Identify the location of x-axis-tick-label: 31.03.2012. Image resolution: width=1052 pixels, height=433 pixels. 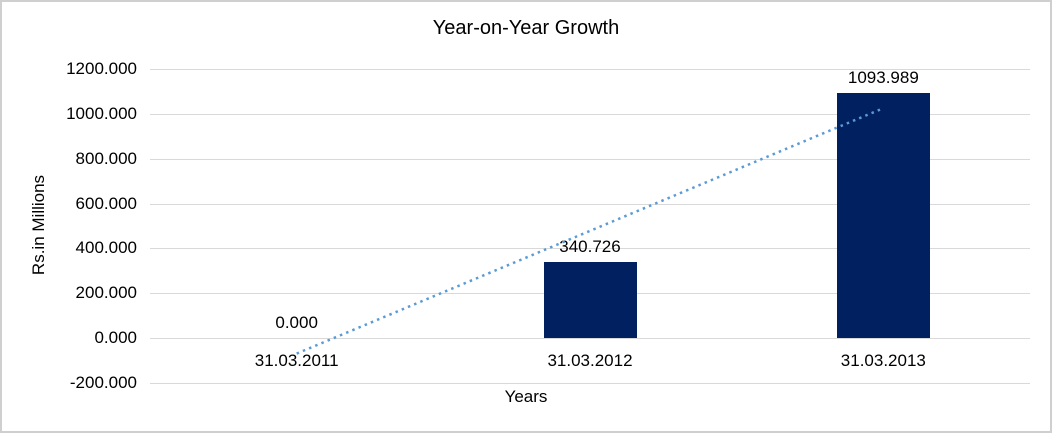
(590, 361).